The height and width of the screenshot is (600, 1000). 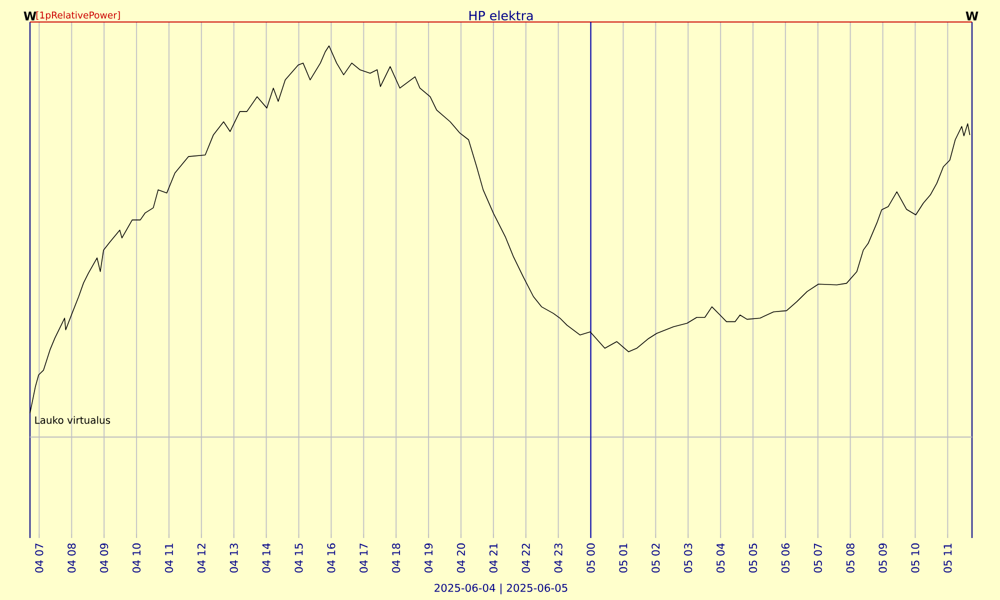 I want to click on x-tick-label: 05 00, so click(x=590, y=558).